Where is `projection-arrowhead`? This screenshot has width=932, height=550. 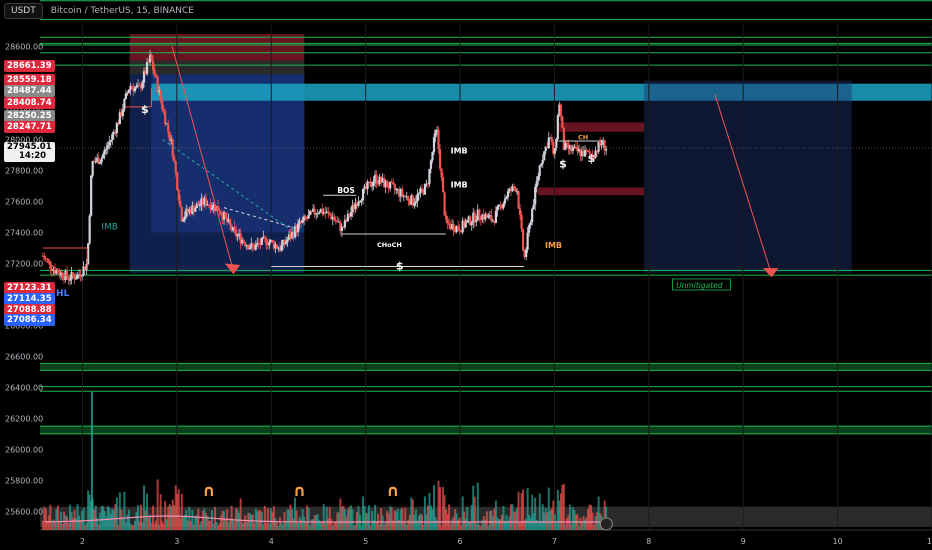
projection-arrowhead is located at coordinates (770, 273).